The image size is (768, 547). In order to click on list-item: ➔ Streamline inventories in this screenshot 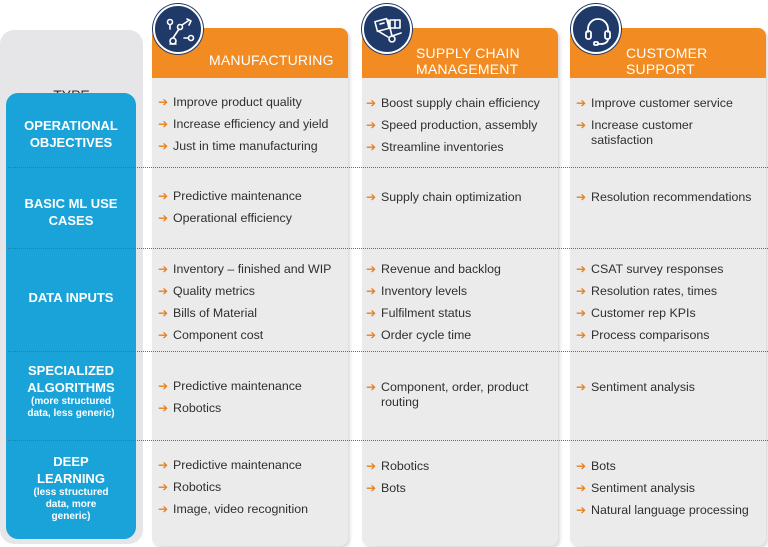, I will do `click(435, 147)`.